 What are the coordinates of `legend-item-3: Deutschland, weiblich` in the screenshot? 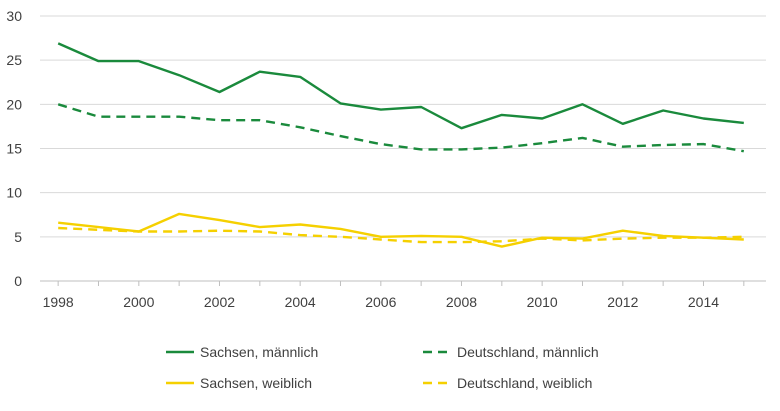 It's located at (507, 383).